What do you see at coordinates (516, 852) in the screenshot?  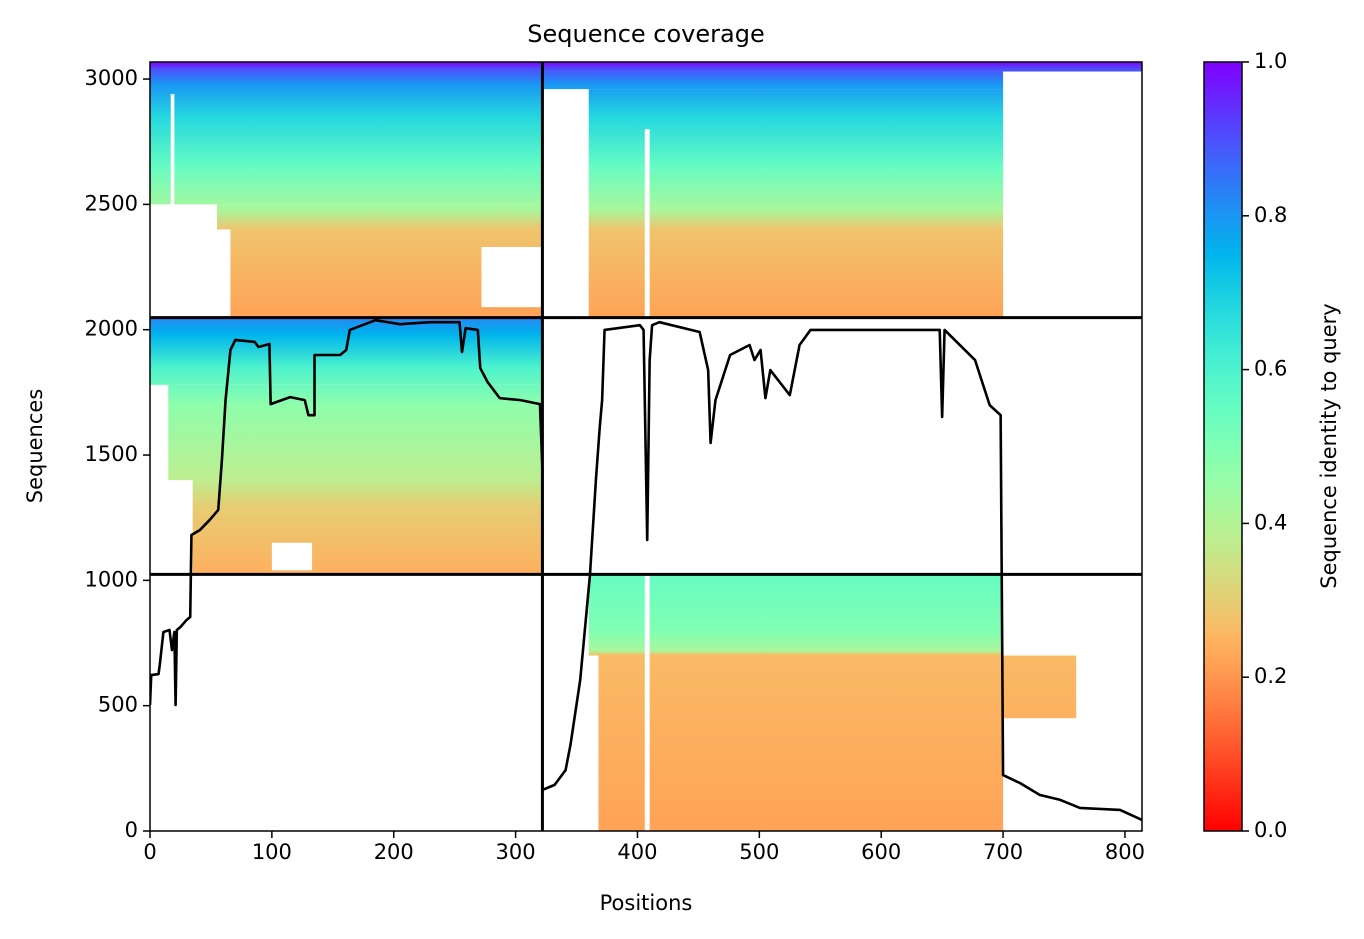 I see `x-tick-label: 300` at bounding box center [516, 852].